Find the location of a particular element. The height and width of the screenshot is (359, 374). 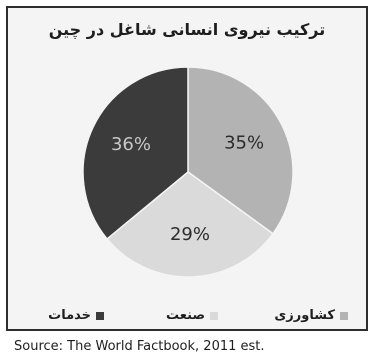

legend-label-agriculture: کشاورزی is located at coordinates (304, 315).